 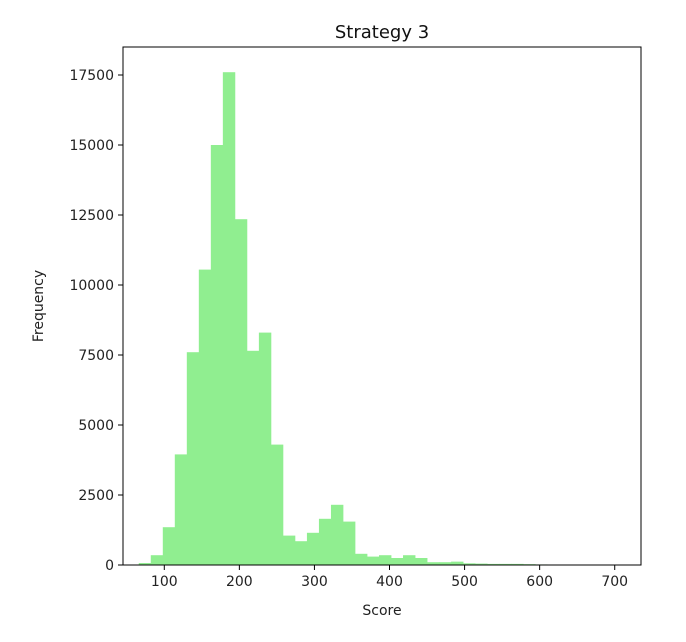 I want to click on y-tick-label: 0, so click(x=109, y=566).